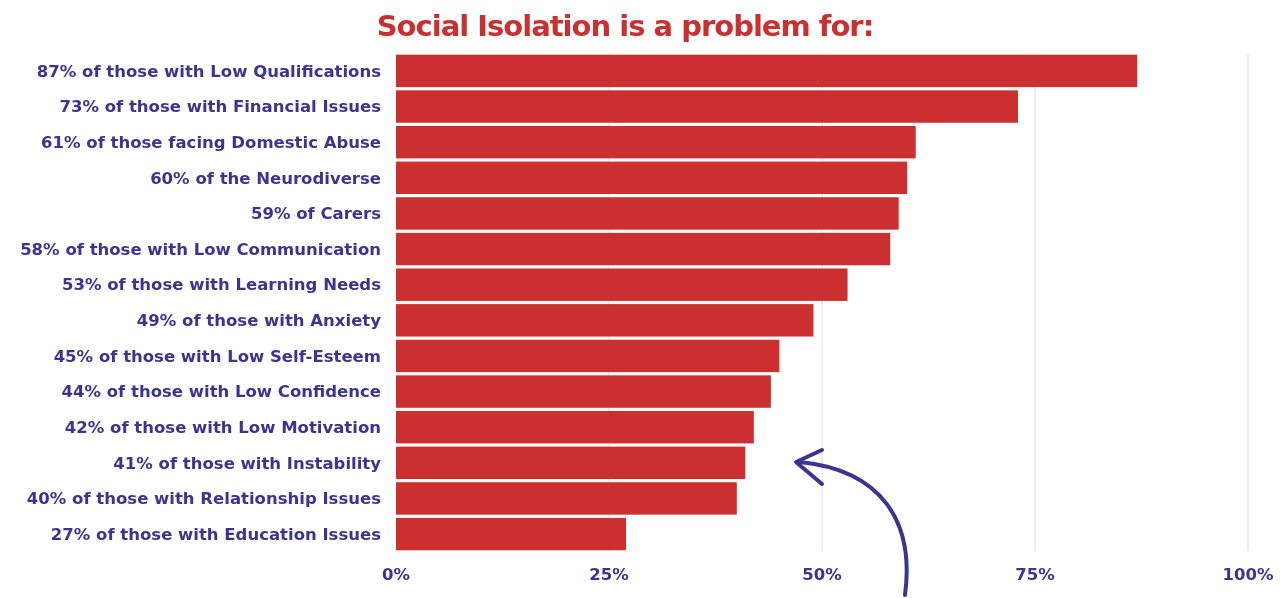  I want to click on y-tick-label: 45% of those with Low Self-Esteem, so click(217, 356).